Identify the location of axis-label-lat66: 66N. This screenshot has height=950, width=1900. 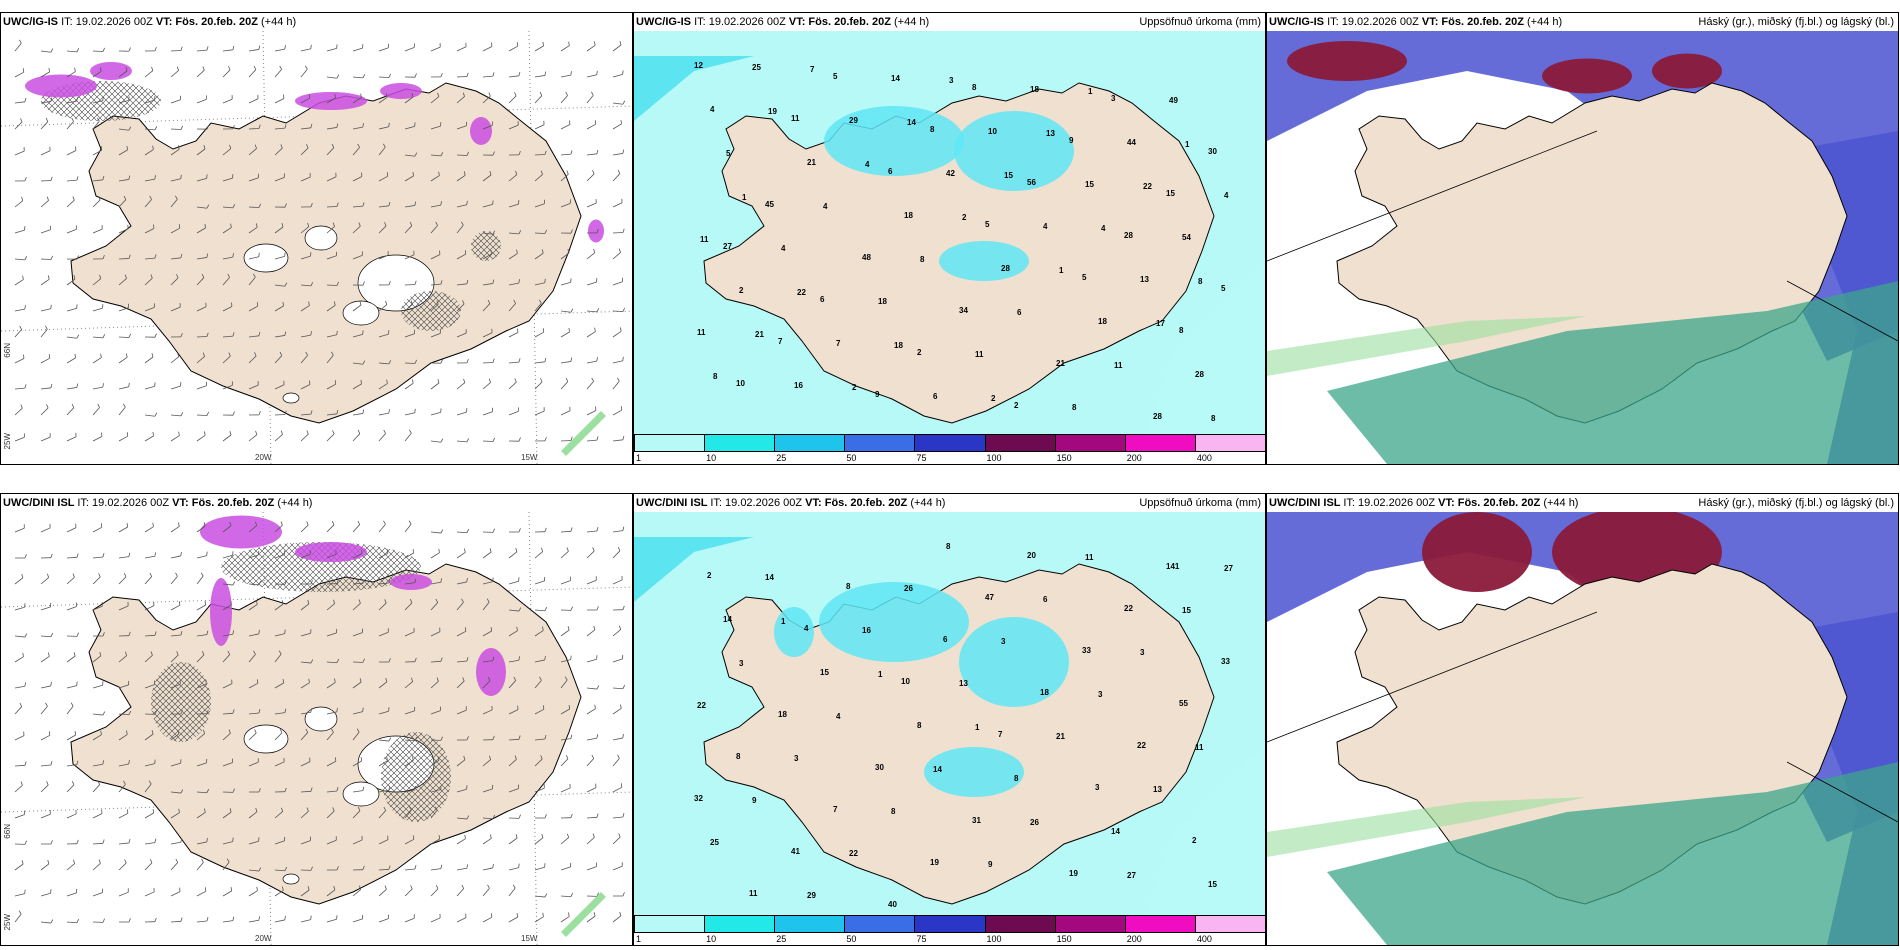
(7, 831).